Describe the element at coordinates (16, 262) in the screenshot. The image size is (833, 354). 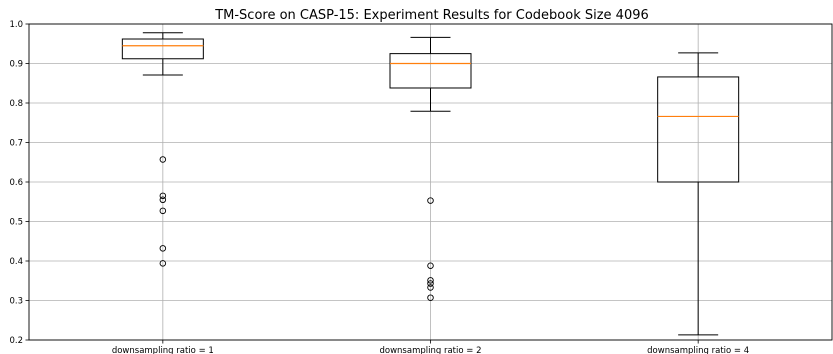
I see `y-tick-label: 0.4` at that location.